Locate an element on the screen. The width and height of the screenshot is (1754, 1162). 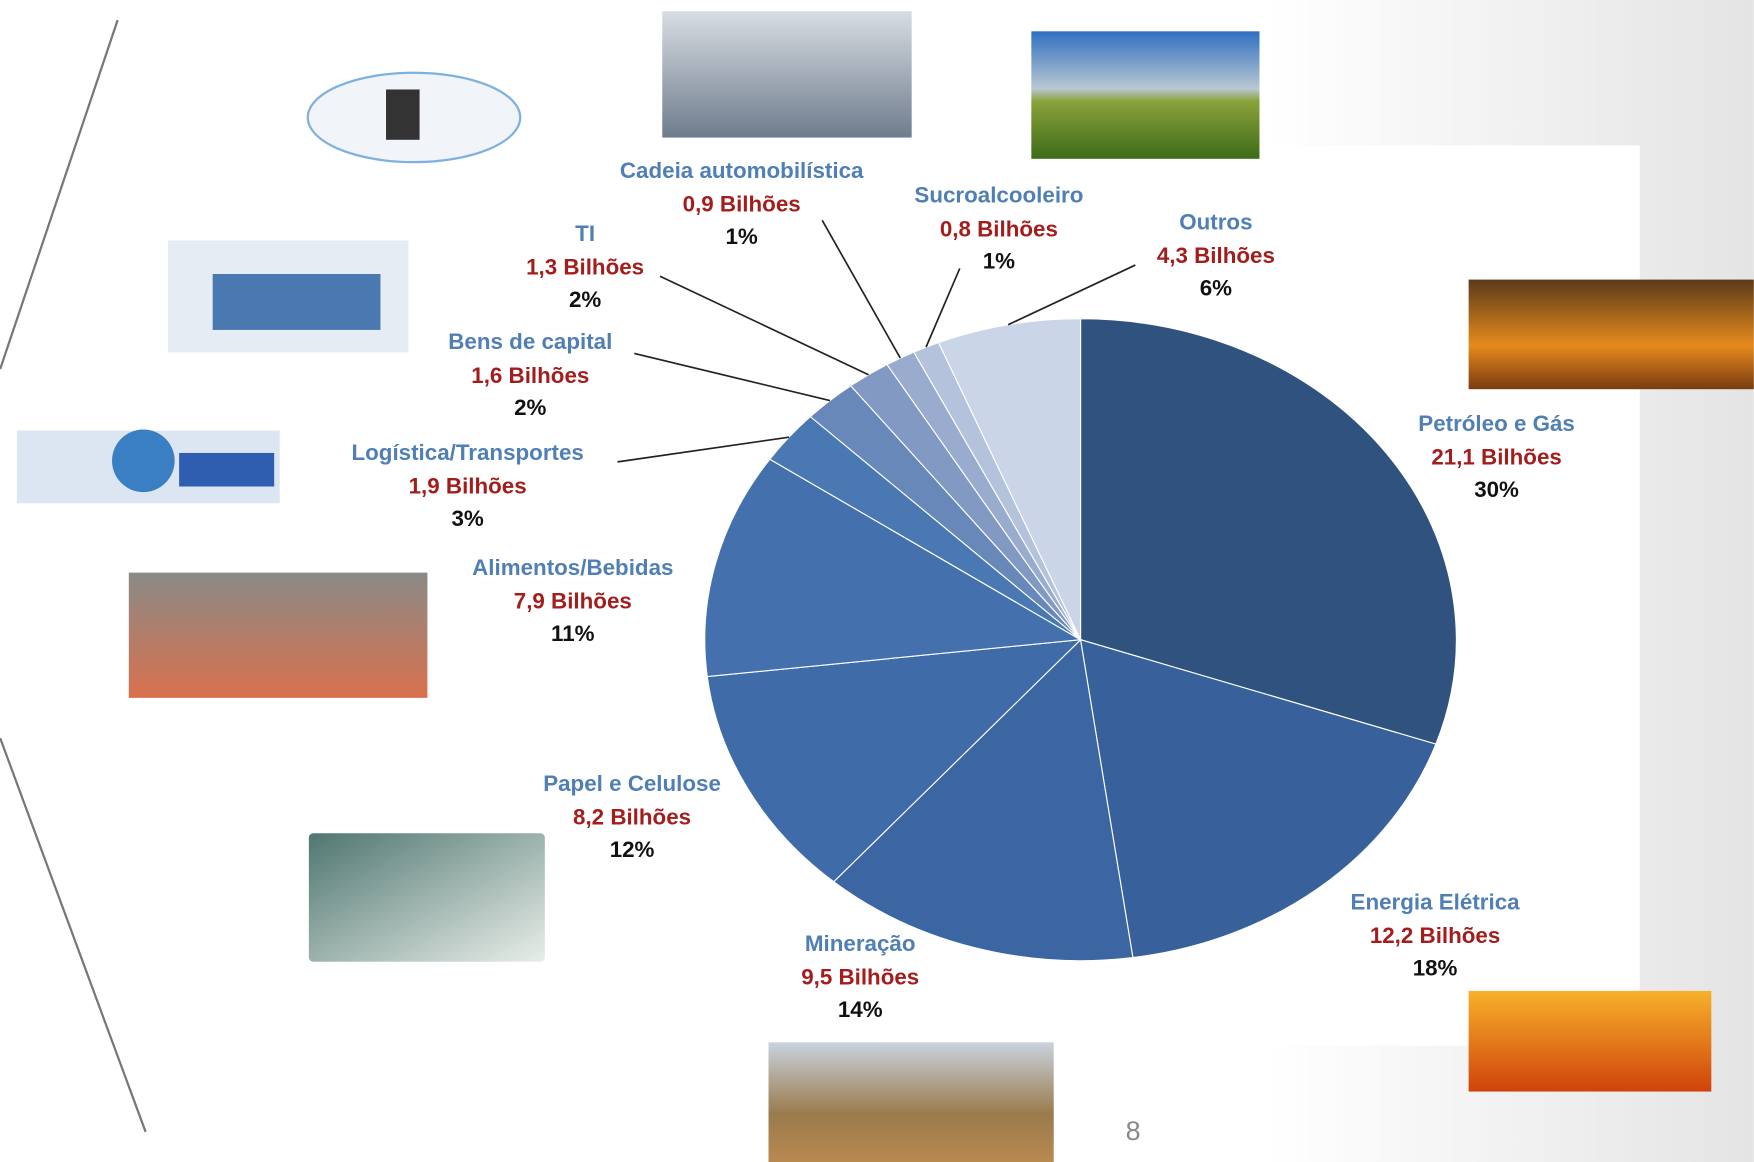
page-number: 8 is located at coordinates (1133, 1131).